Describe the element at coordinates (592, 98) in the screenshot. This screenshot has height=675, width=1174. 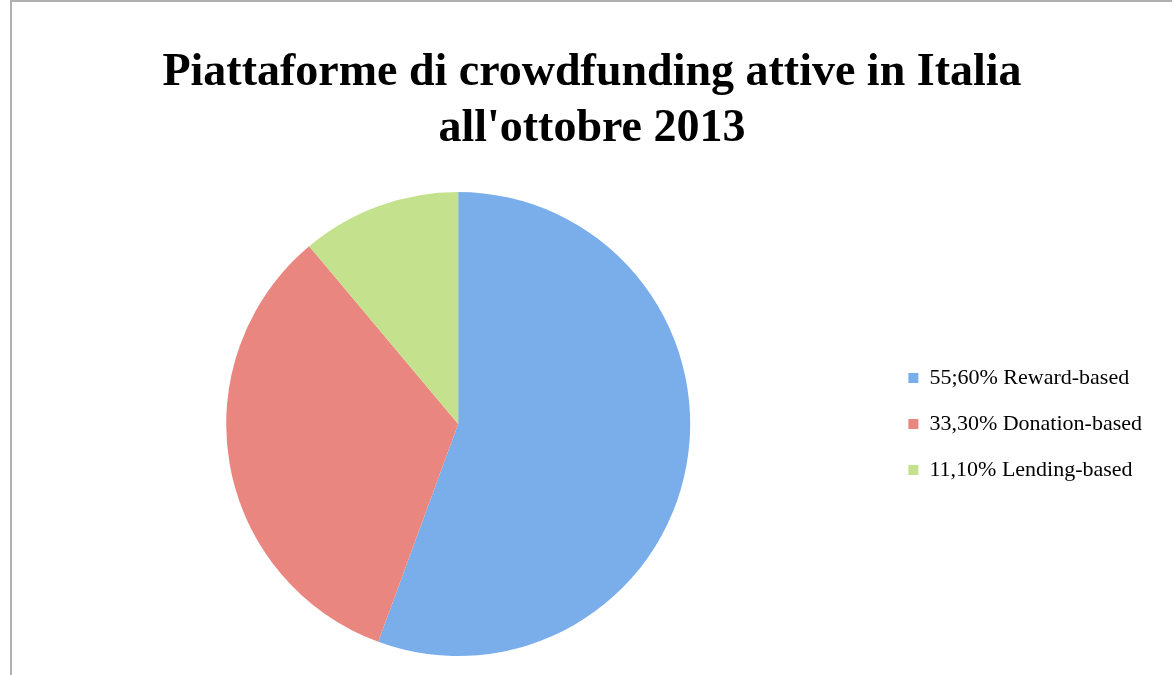
I see `chart-title: Piattaforme di crowdfunding attive in Italia all'ottobre 2013` at that location.